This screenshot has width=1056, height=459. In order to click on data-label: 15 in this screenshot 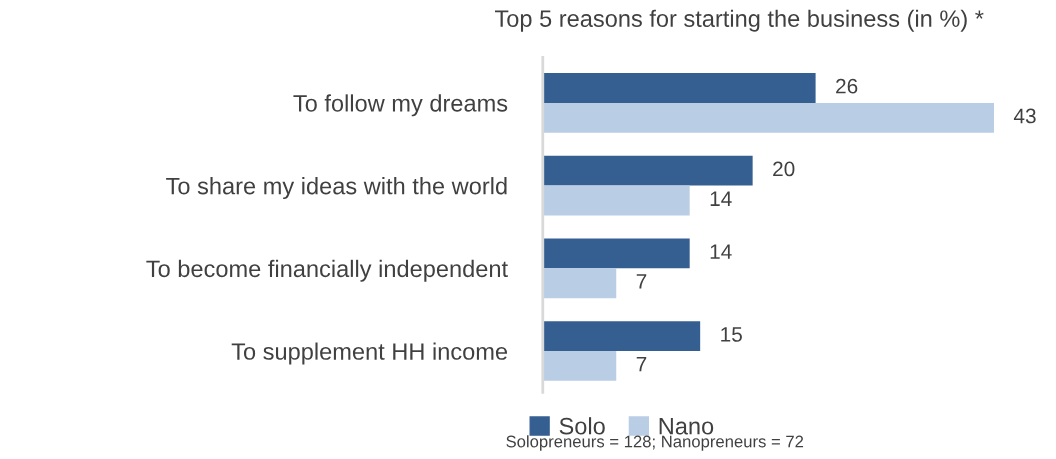, I will do `click(731, 334)`.